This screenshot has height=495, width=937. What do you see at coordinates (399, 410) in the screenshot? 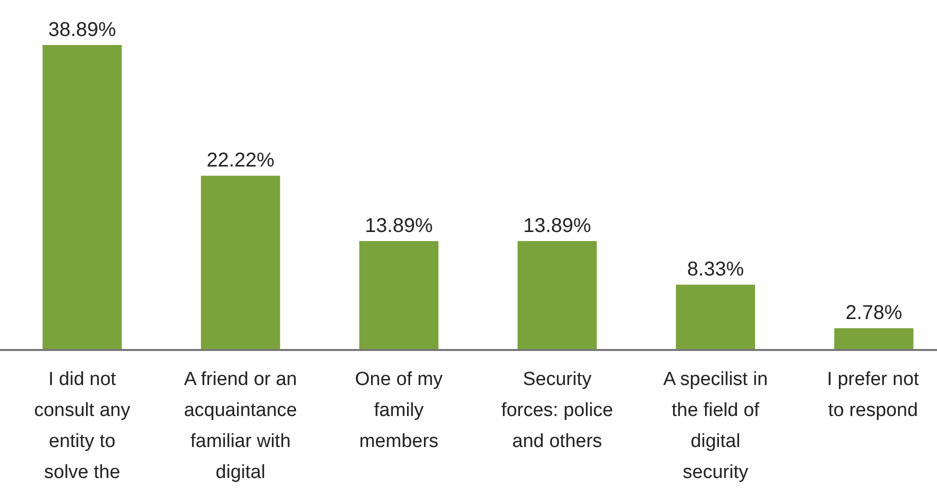
I see `x-tick-label: One of my family members` at bounding box center [399, 410].